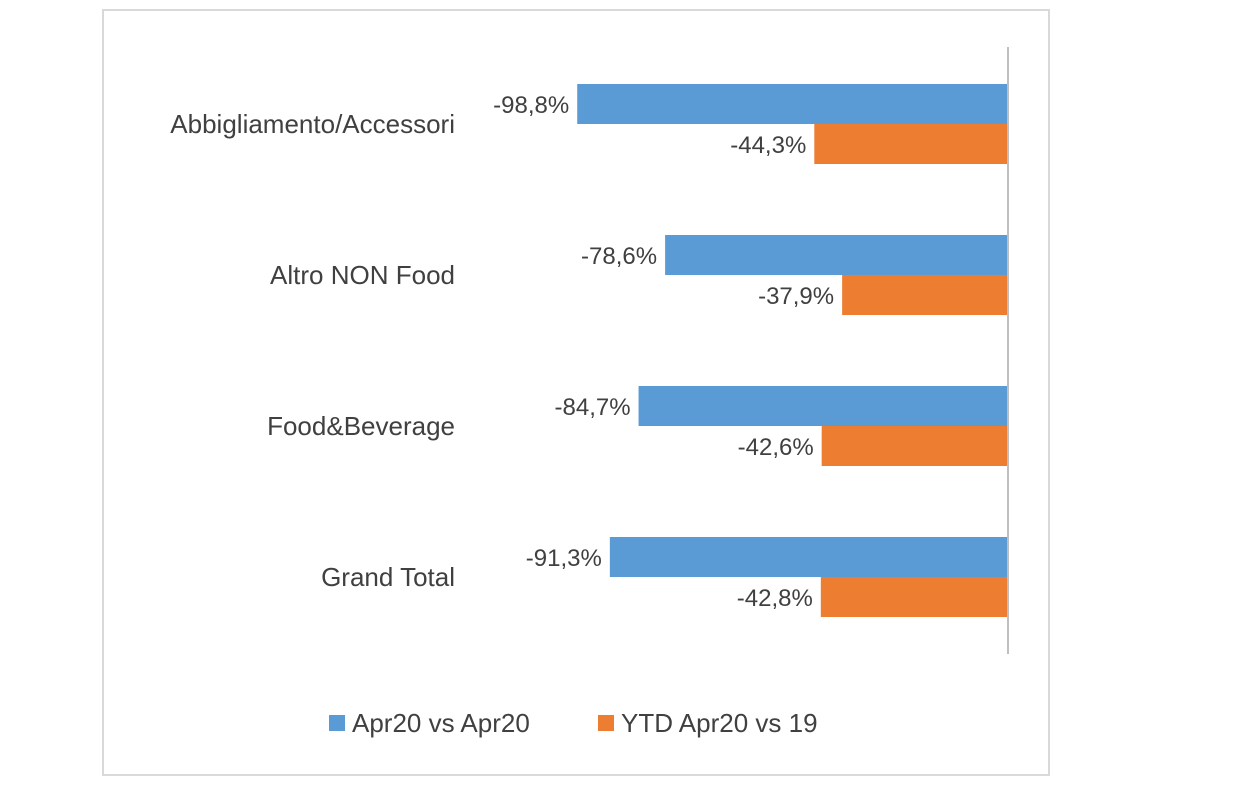 The image size is (1258, 798). What do you see at coordinates (531, 105) in the screenshot?
I see `data-label-apr20-vs-apr20-abbigliamento-accessori: -98,8%` at bounding box center [531, 105].